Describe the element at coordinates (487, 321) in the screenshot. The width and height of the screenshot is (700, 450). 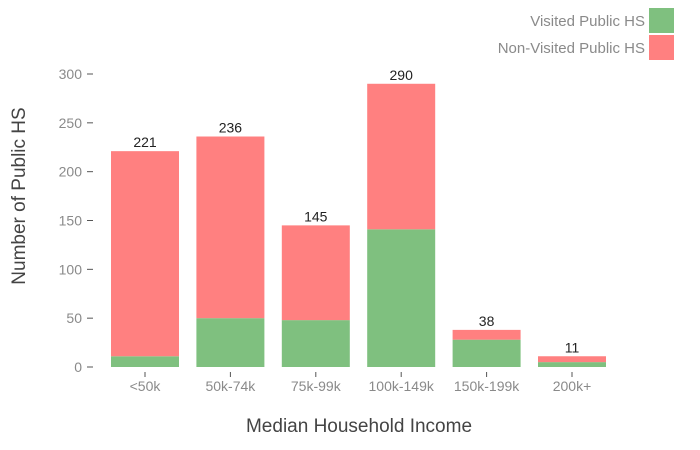
I see `bar-total-label: 38` at that location.